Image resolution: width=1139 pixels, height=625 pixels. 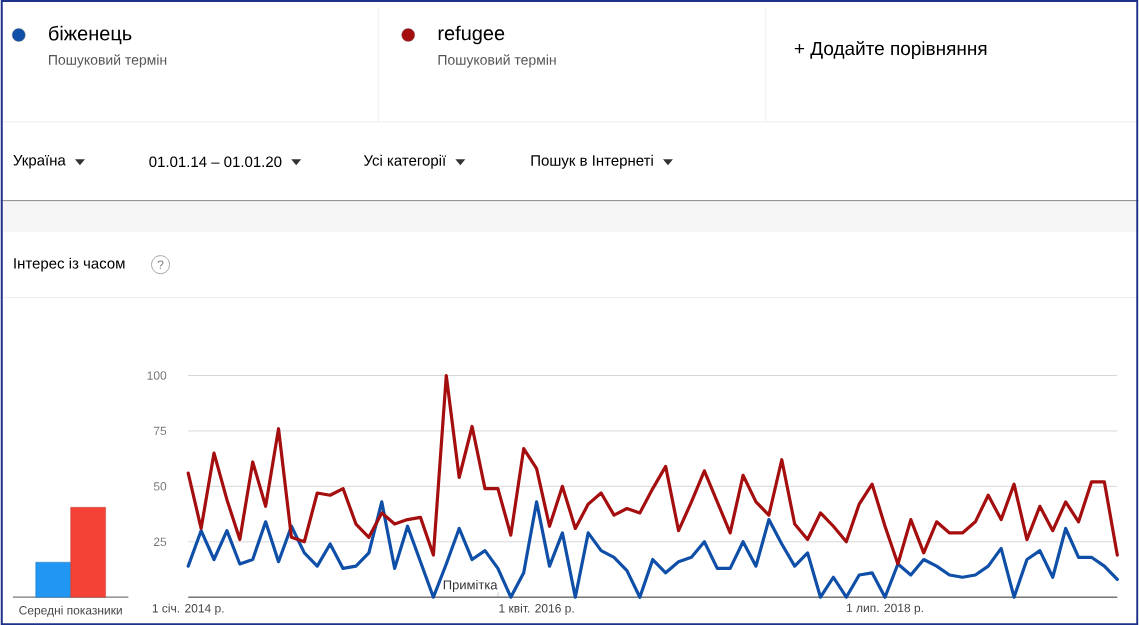 What do you see at coordinates (215, 161) in the screenshot?
I see `text: 01.01.14 – 01.01.20` at bounding box center [215, 161].